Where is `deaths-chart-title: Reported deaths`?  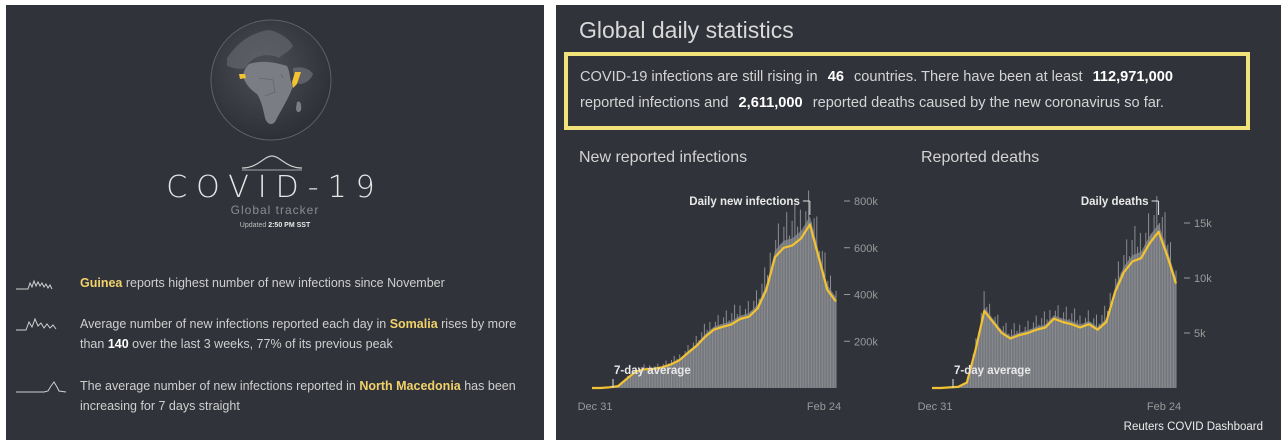
deaths-chart-title: Reported deaths is located at coordinates (980, 157).